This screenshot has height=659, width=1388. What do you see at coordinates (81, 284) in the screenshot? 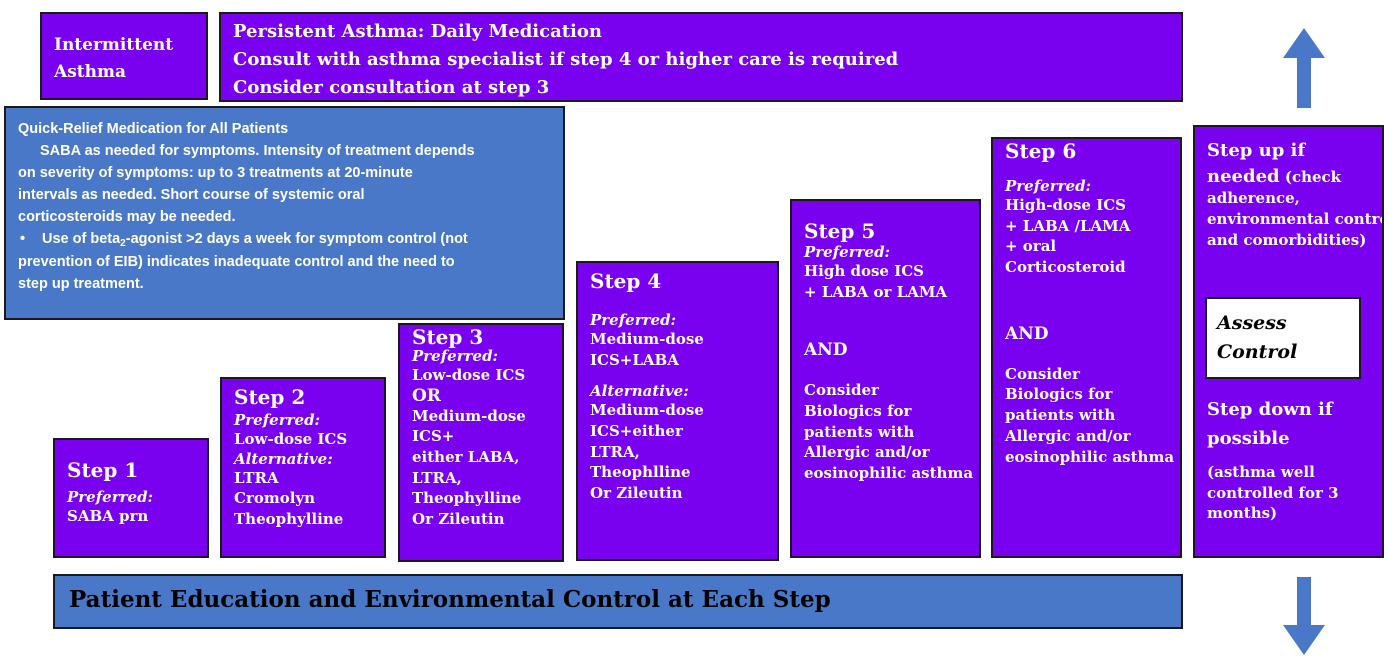
I see `quick-relief-line: step up treatment.` at bounding box center [81, 284].